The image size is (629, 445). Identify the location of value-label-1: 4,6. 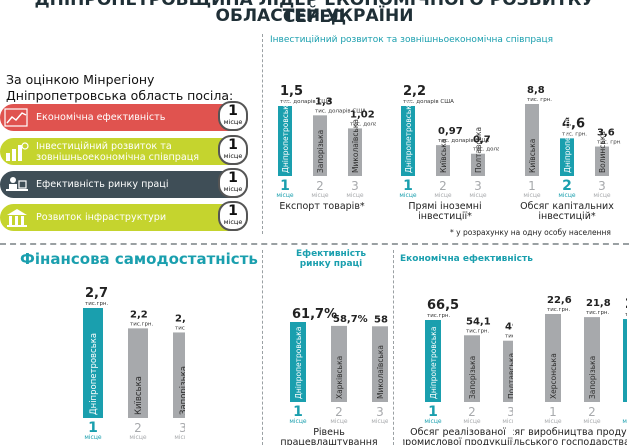
(573, 123).